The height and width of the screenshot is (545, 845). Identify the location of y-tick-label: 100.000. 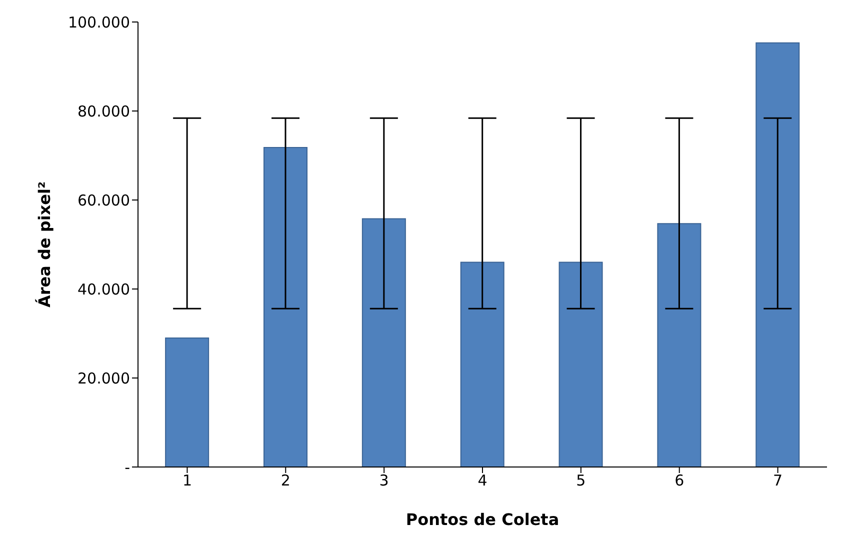
(99, 22).